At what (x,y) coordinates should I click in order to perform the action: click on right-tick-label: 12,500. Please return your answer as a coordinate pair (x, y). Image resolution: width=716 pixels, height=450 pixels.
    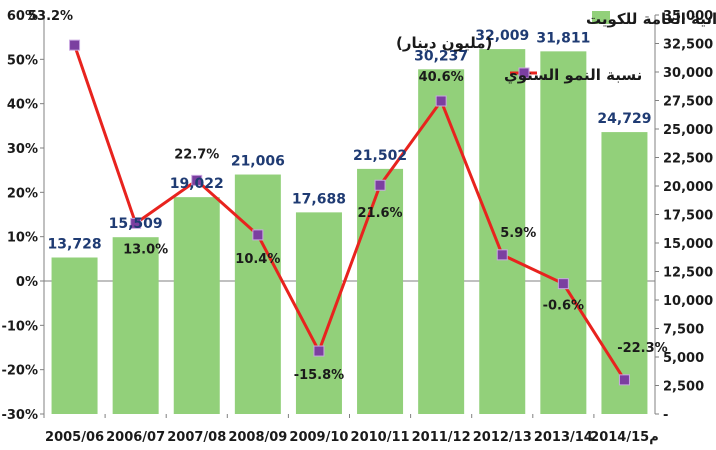
    Looking at the image, I should click on (688, 273).